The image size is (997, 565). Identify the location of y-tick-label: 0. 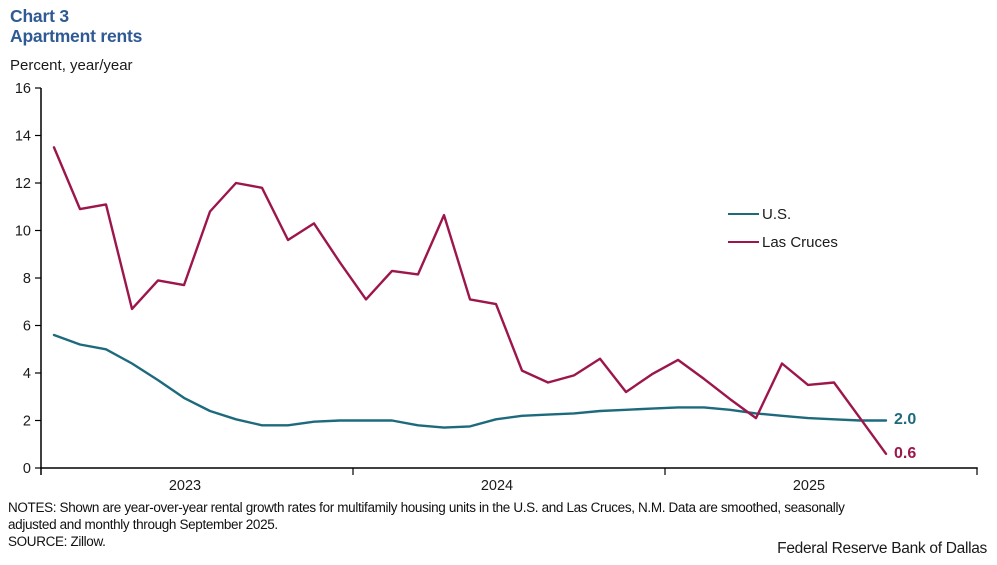
(27, 469).